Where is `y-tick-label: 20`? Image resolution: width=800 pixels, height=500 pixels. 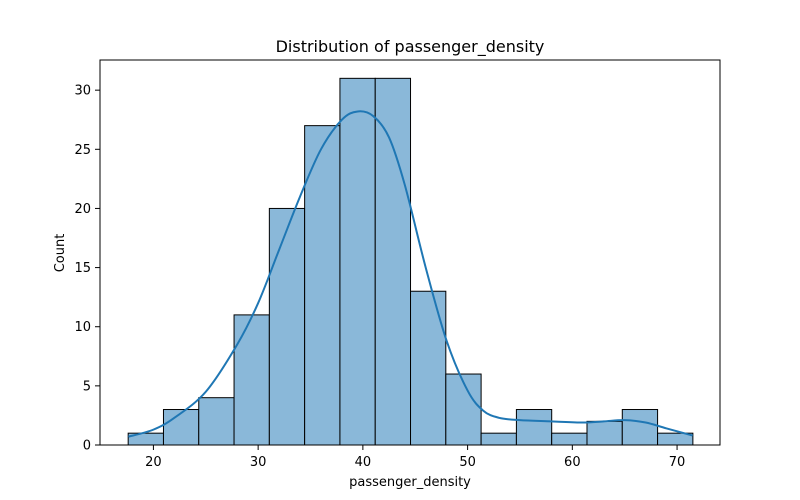
y-tick-label: 20 is located at coordinates (82, 209).